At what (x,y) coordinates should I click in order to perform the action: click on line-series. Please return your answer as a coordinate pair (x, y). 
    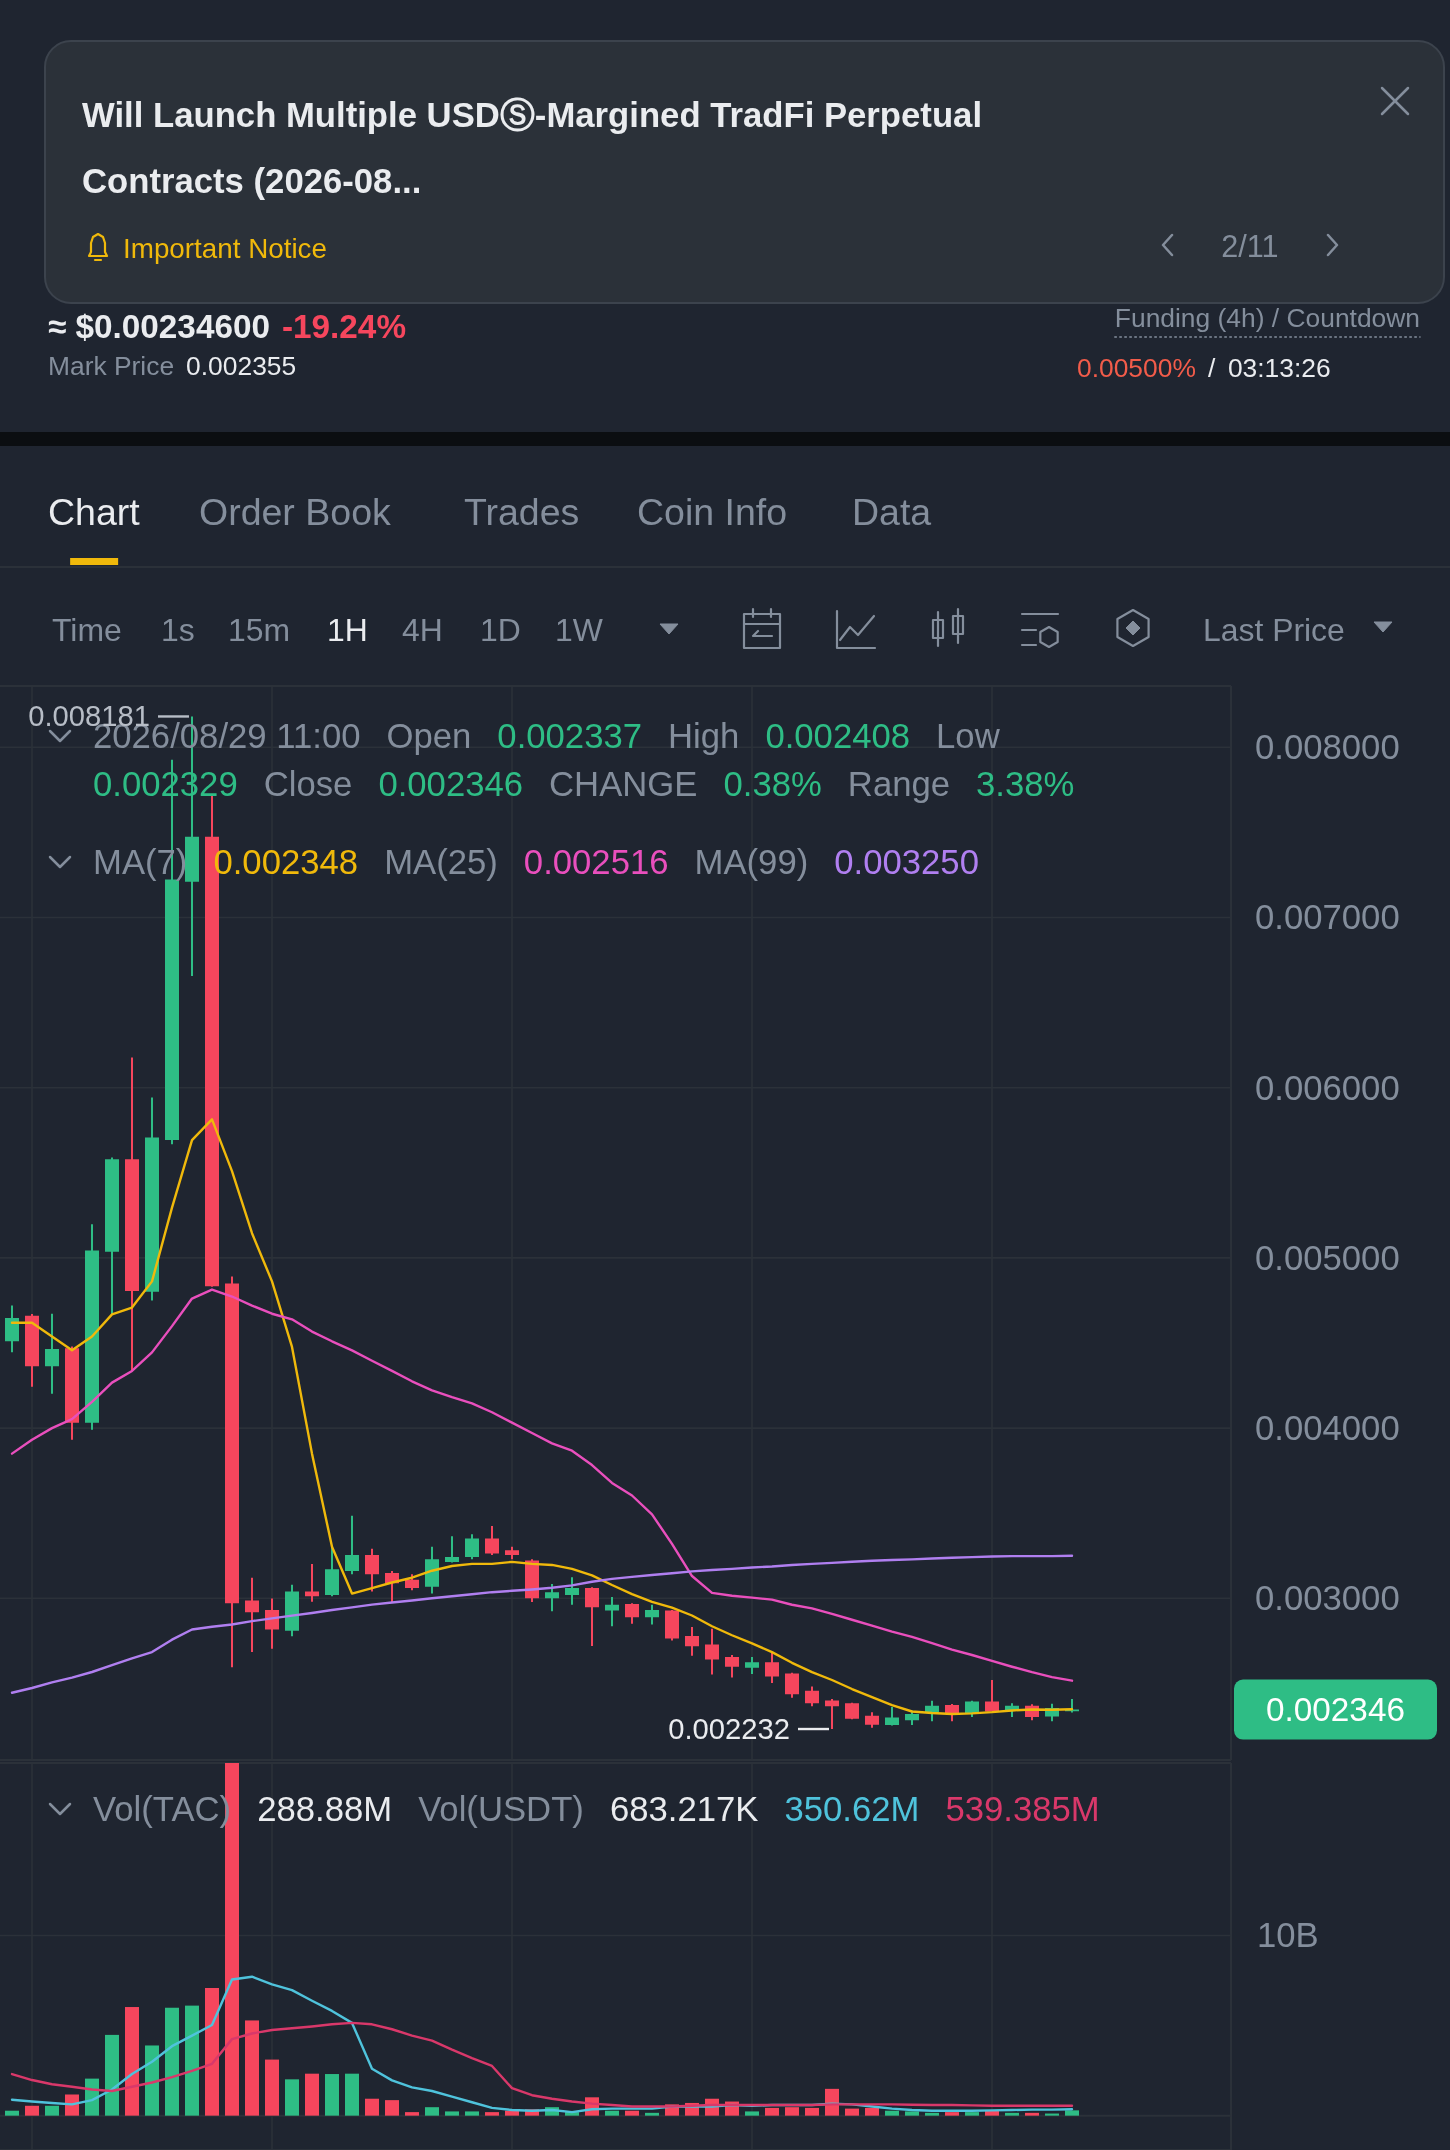
    Looking at the image, I should click on (542, 1624).